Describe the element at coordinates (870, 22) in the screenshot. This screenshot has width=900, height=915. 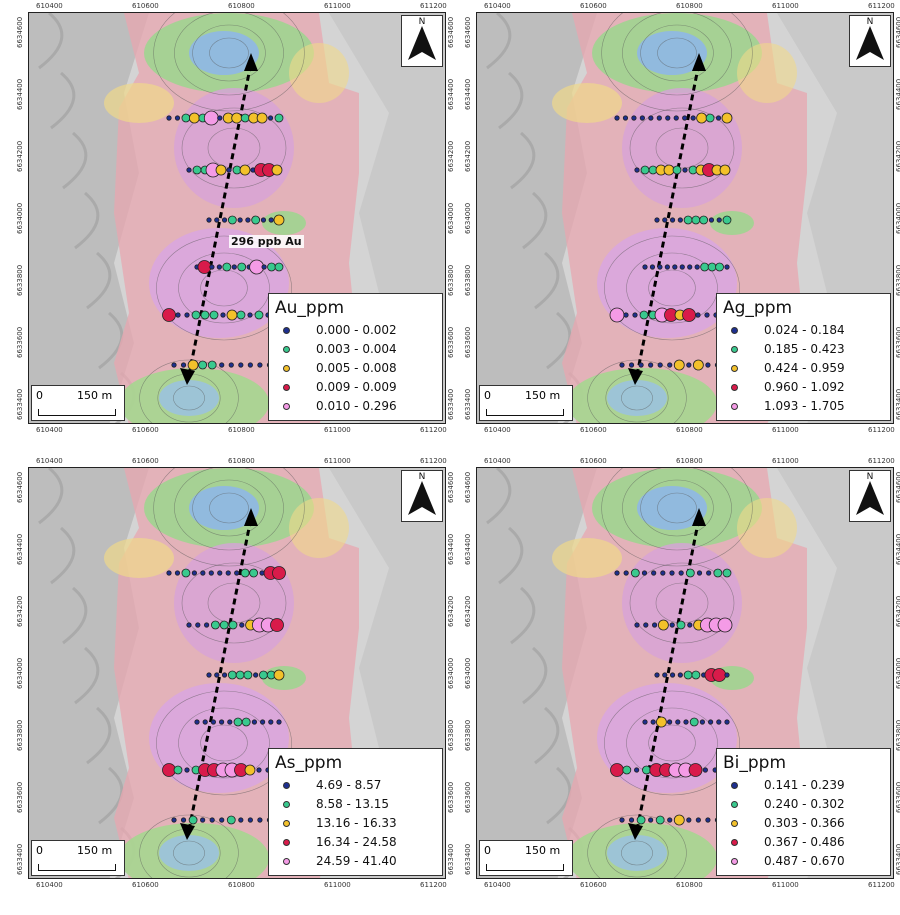
I see `north-label: N` at that location.